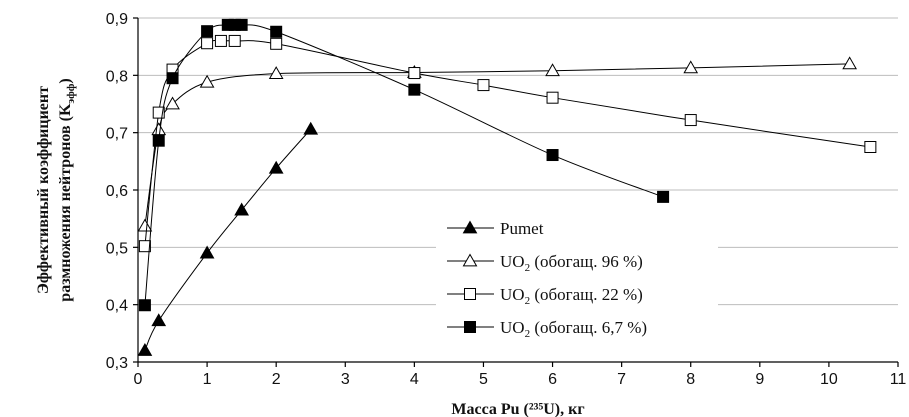 The width and height of the screenshot is (909, 417). I want to click on x-tick-label: 3, so click(345, 379).